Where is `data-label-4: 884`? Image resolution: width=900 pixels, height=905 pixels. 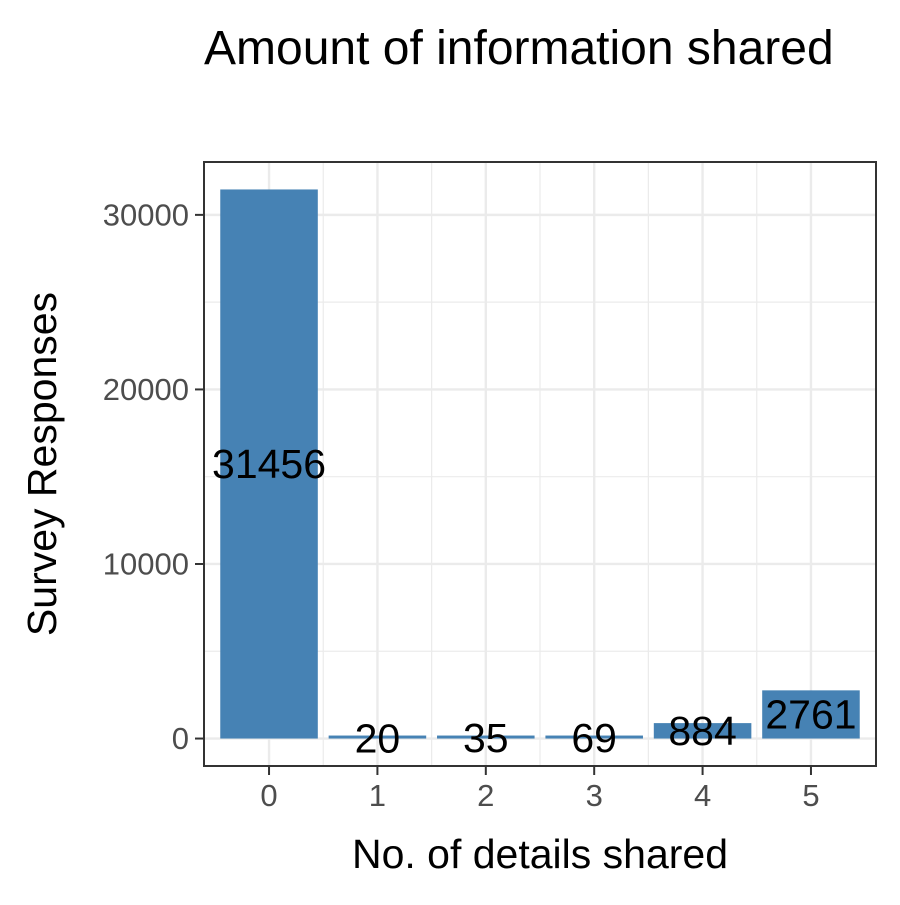 data-label-4: 884 is located at coordinates (702, 731).